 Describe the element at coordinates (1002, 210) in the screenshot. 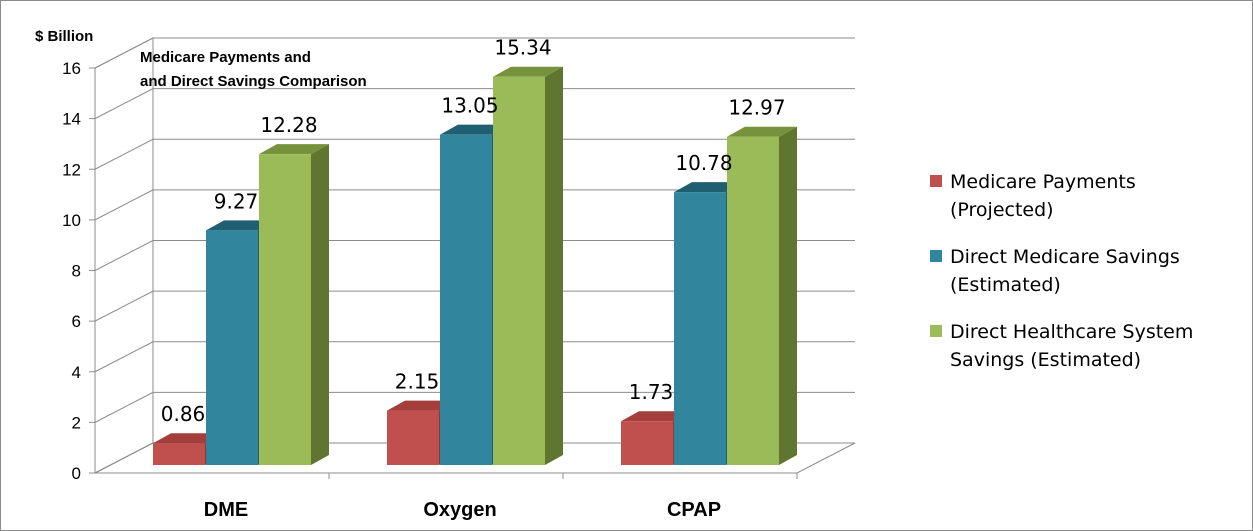

I see `legend-label: (Projected)` at that location.